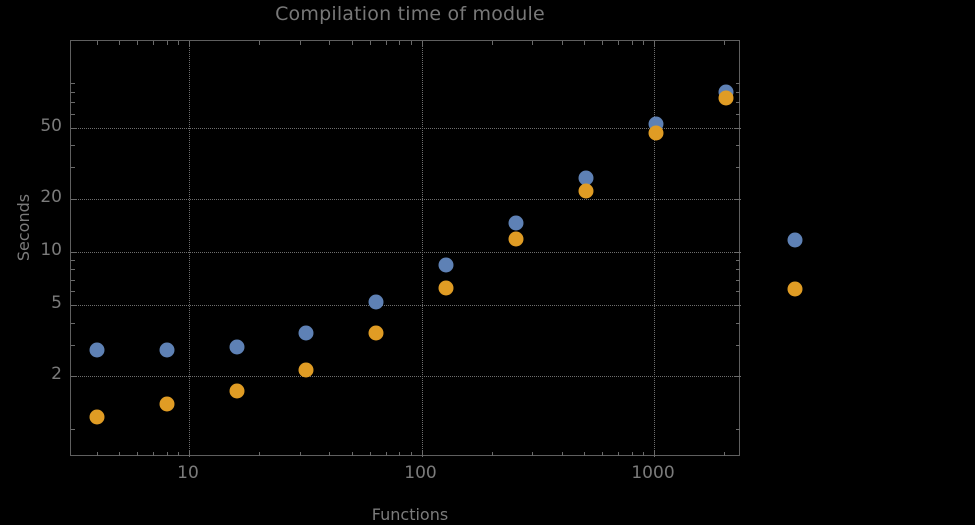  I want to click on y-tick-label-10: 10, so click(51, 250).